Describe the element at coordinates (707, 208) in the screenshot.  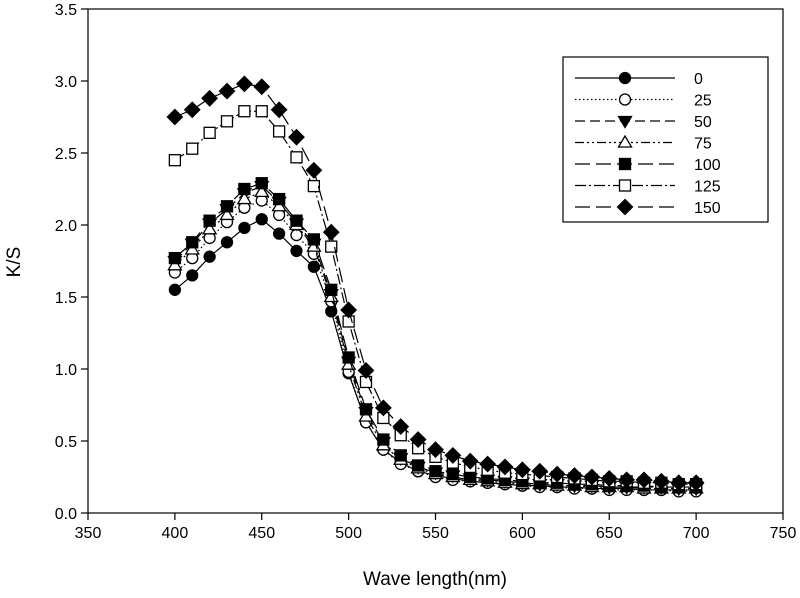
I see `legend-label: 150` at that location.